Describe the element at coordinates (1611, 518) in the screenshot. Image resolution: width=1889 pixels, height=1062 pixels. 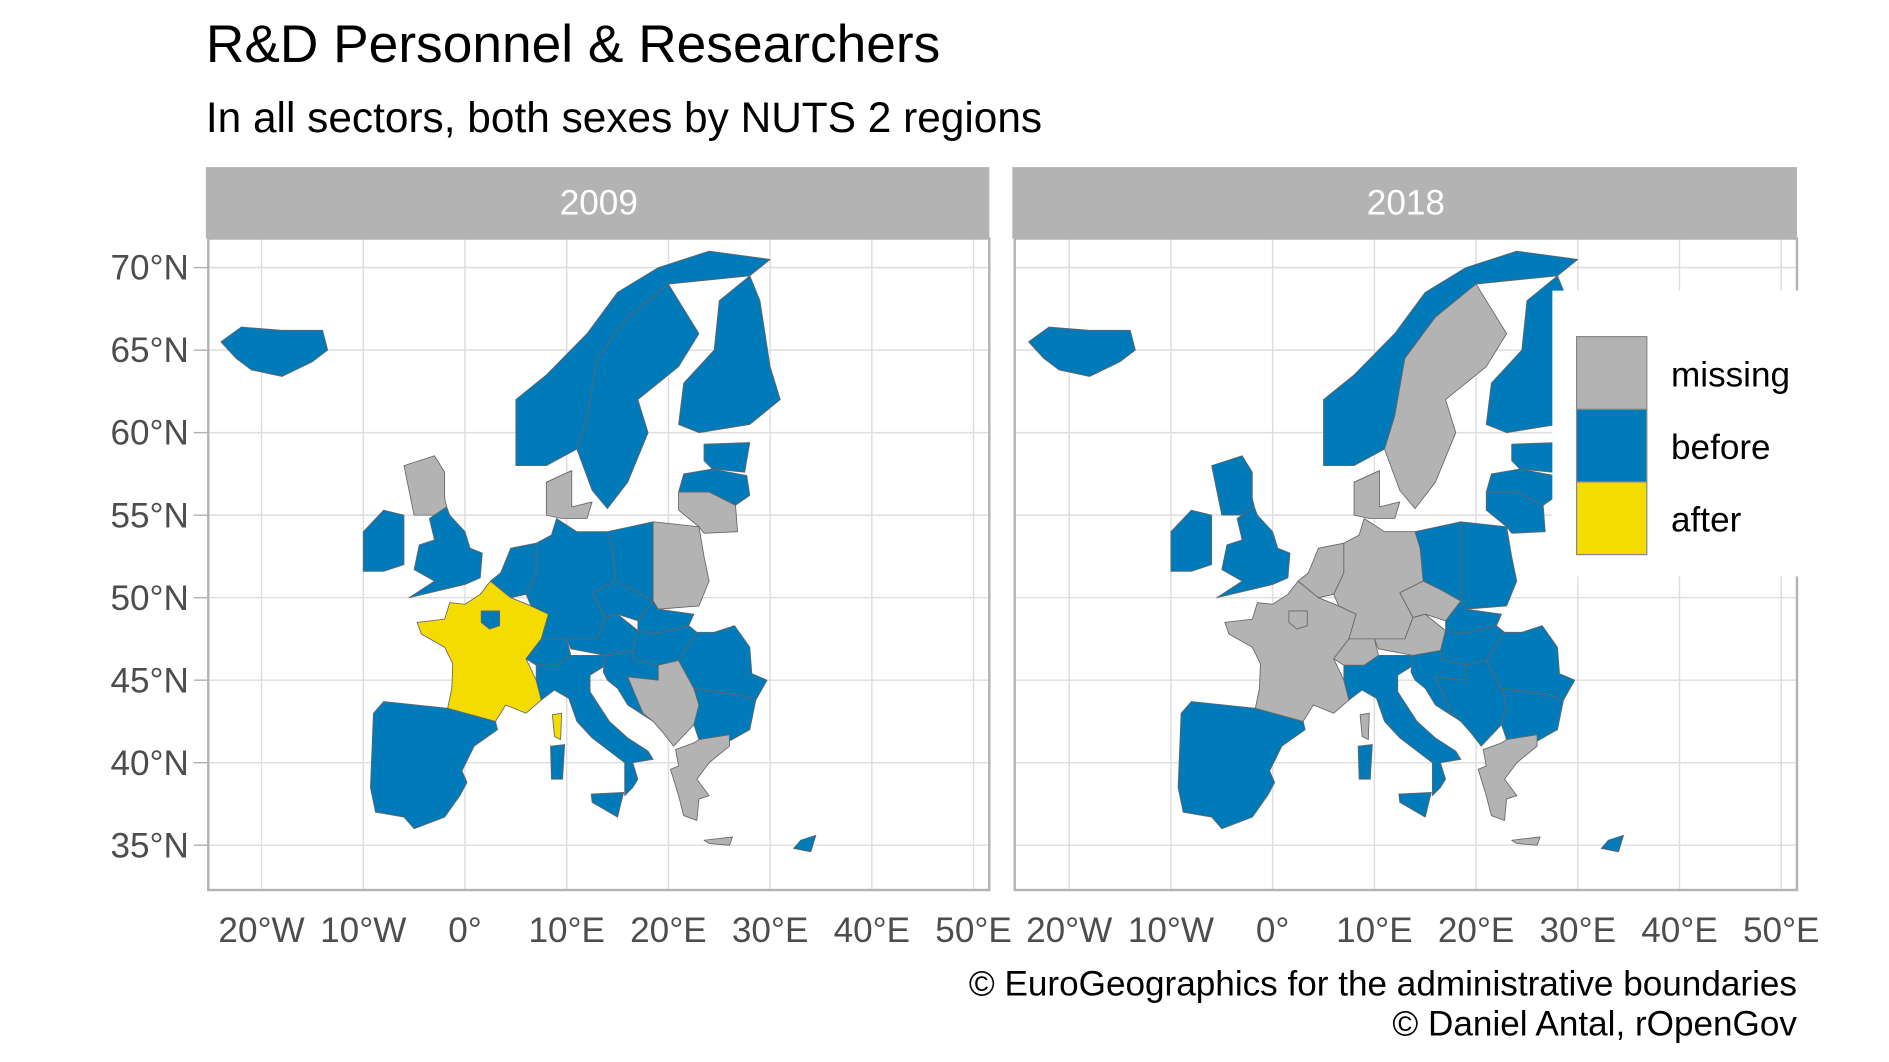
I see `legend-key-after` at that location.